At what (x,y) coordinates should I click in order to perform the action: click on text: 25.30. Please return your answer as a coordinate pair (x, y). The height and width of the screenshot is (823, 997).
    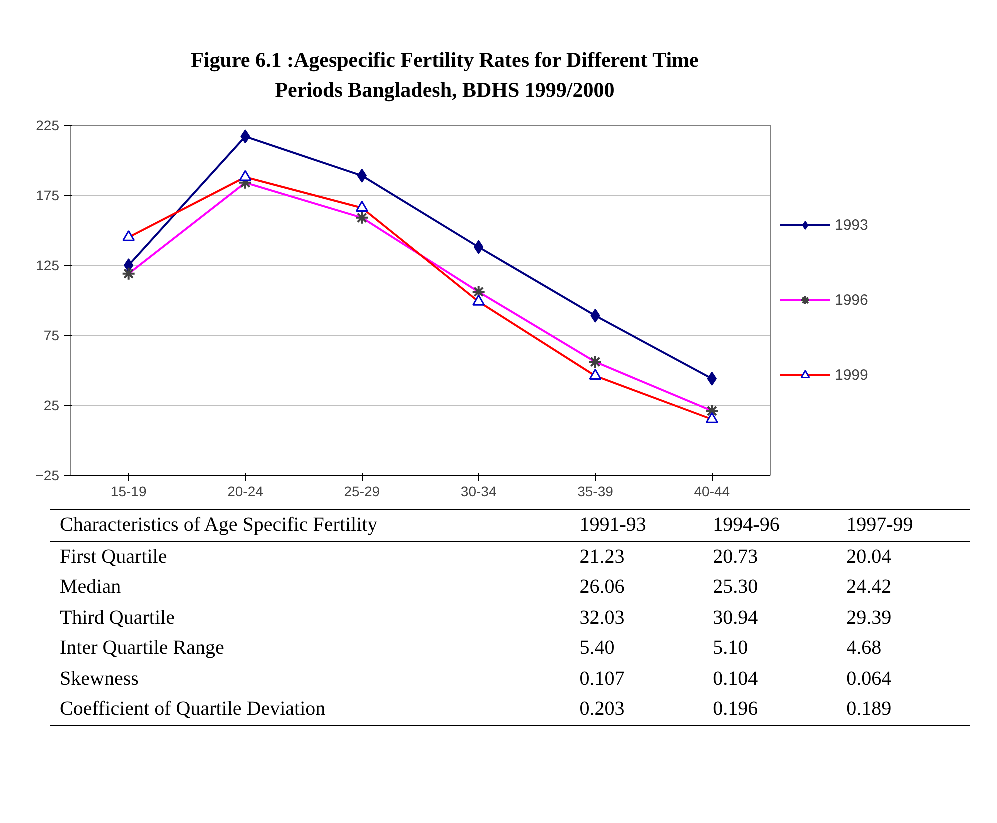
    Looking at the image, I should click on (736, 587).